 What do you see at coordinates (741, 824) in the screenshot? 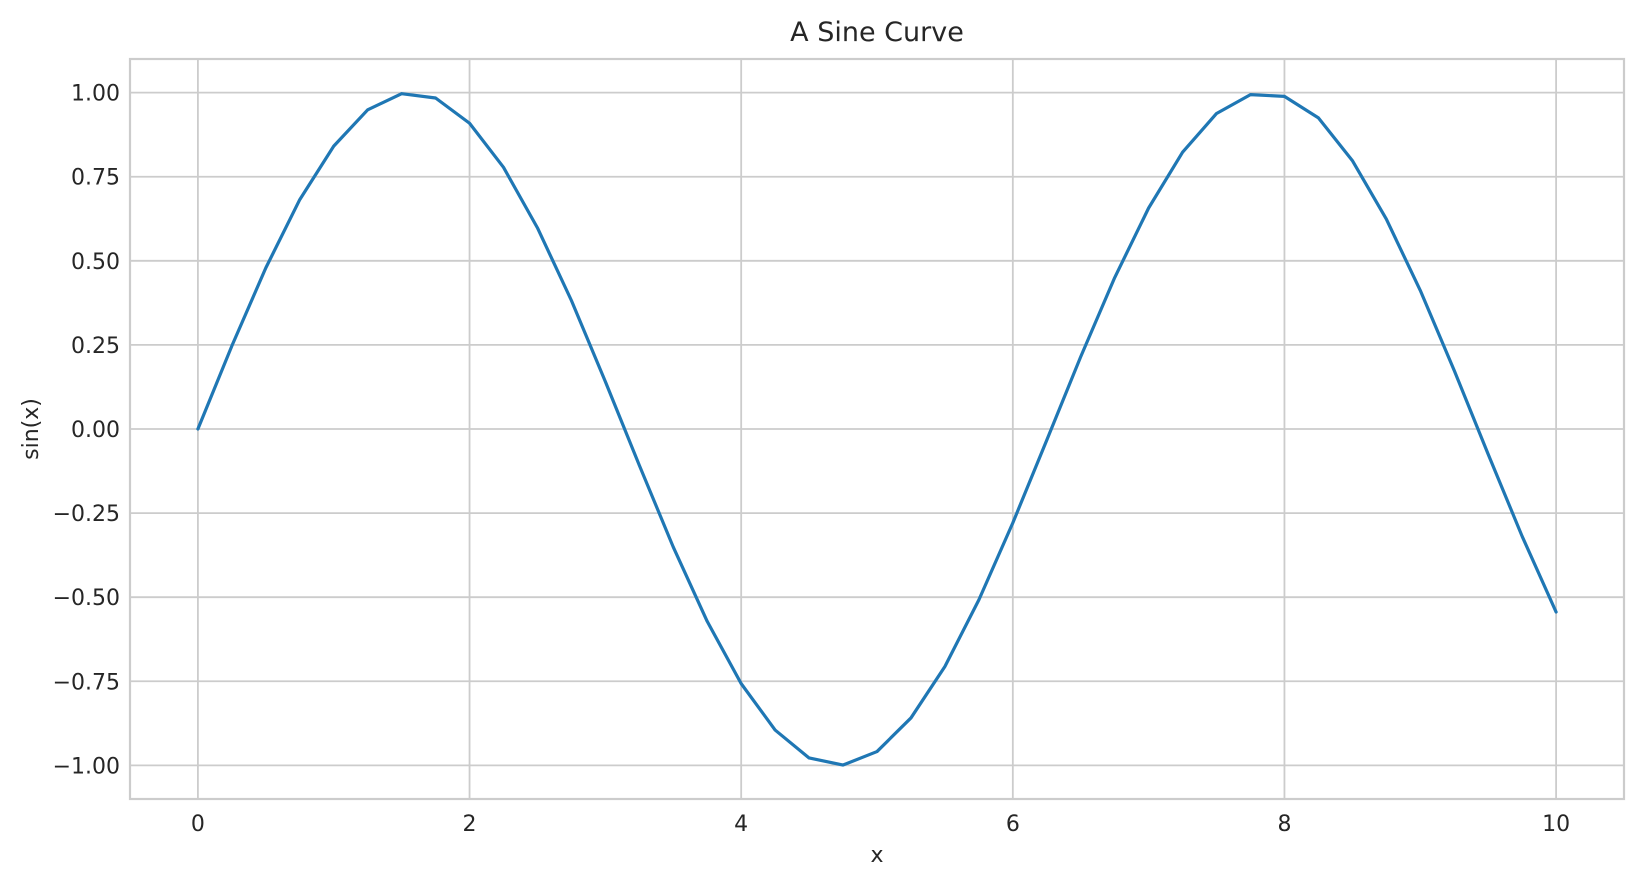
I see `x-tick-label: 4` at bounding box center [741, 824].